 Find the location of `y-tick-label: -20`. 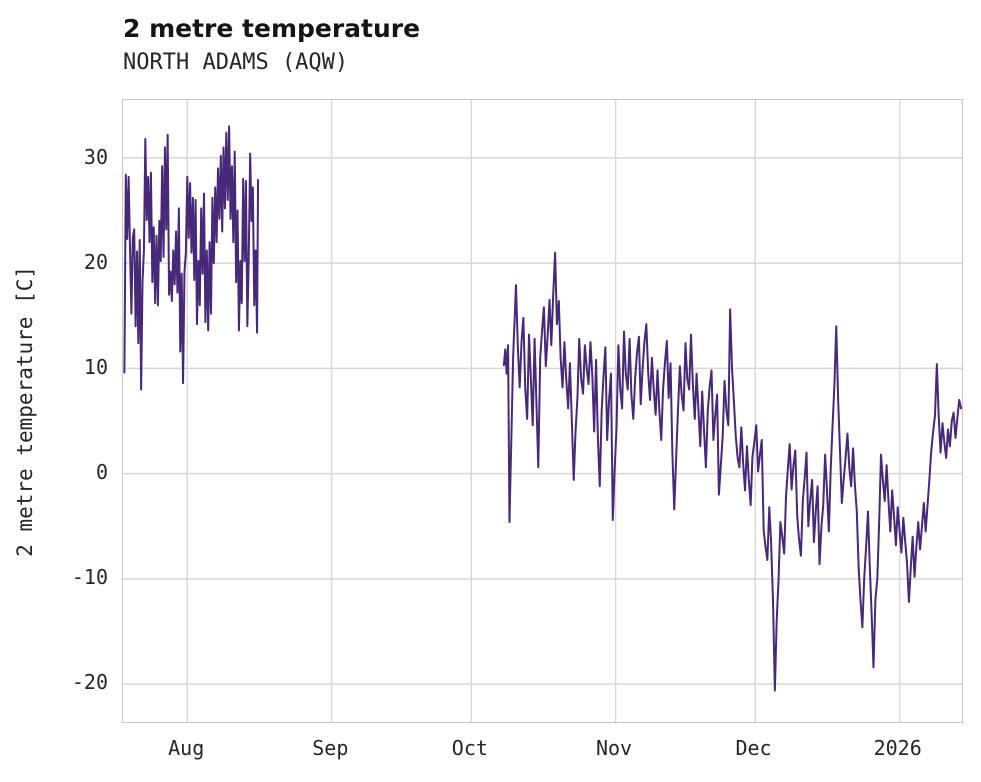

y-tick-label: -20 is located at coordinates (89, 682).